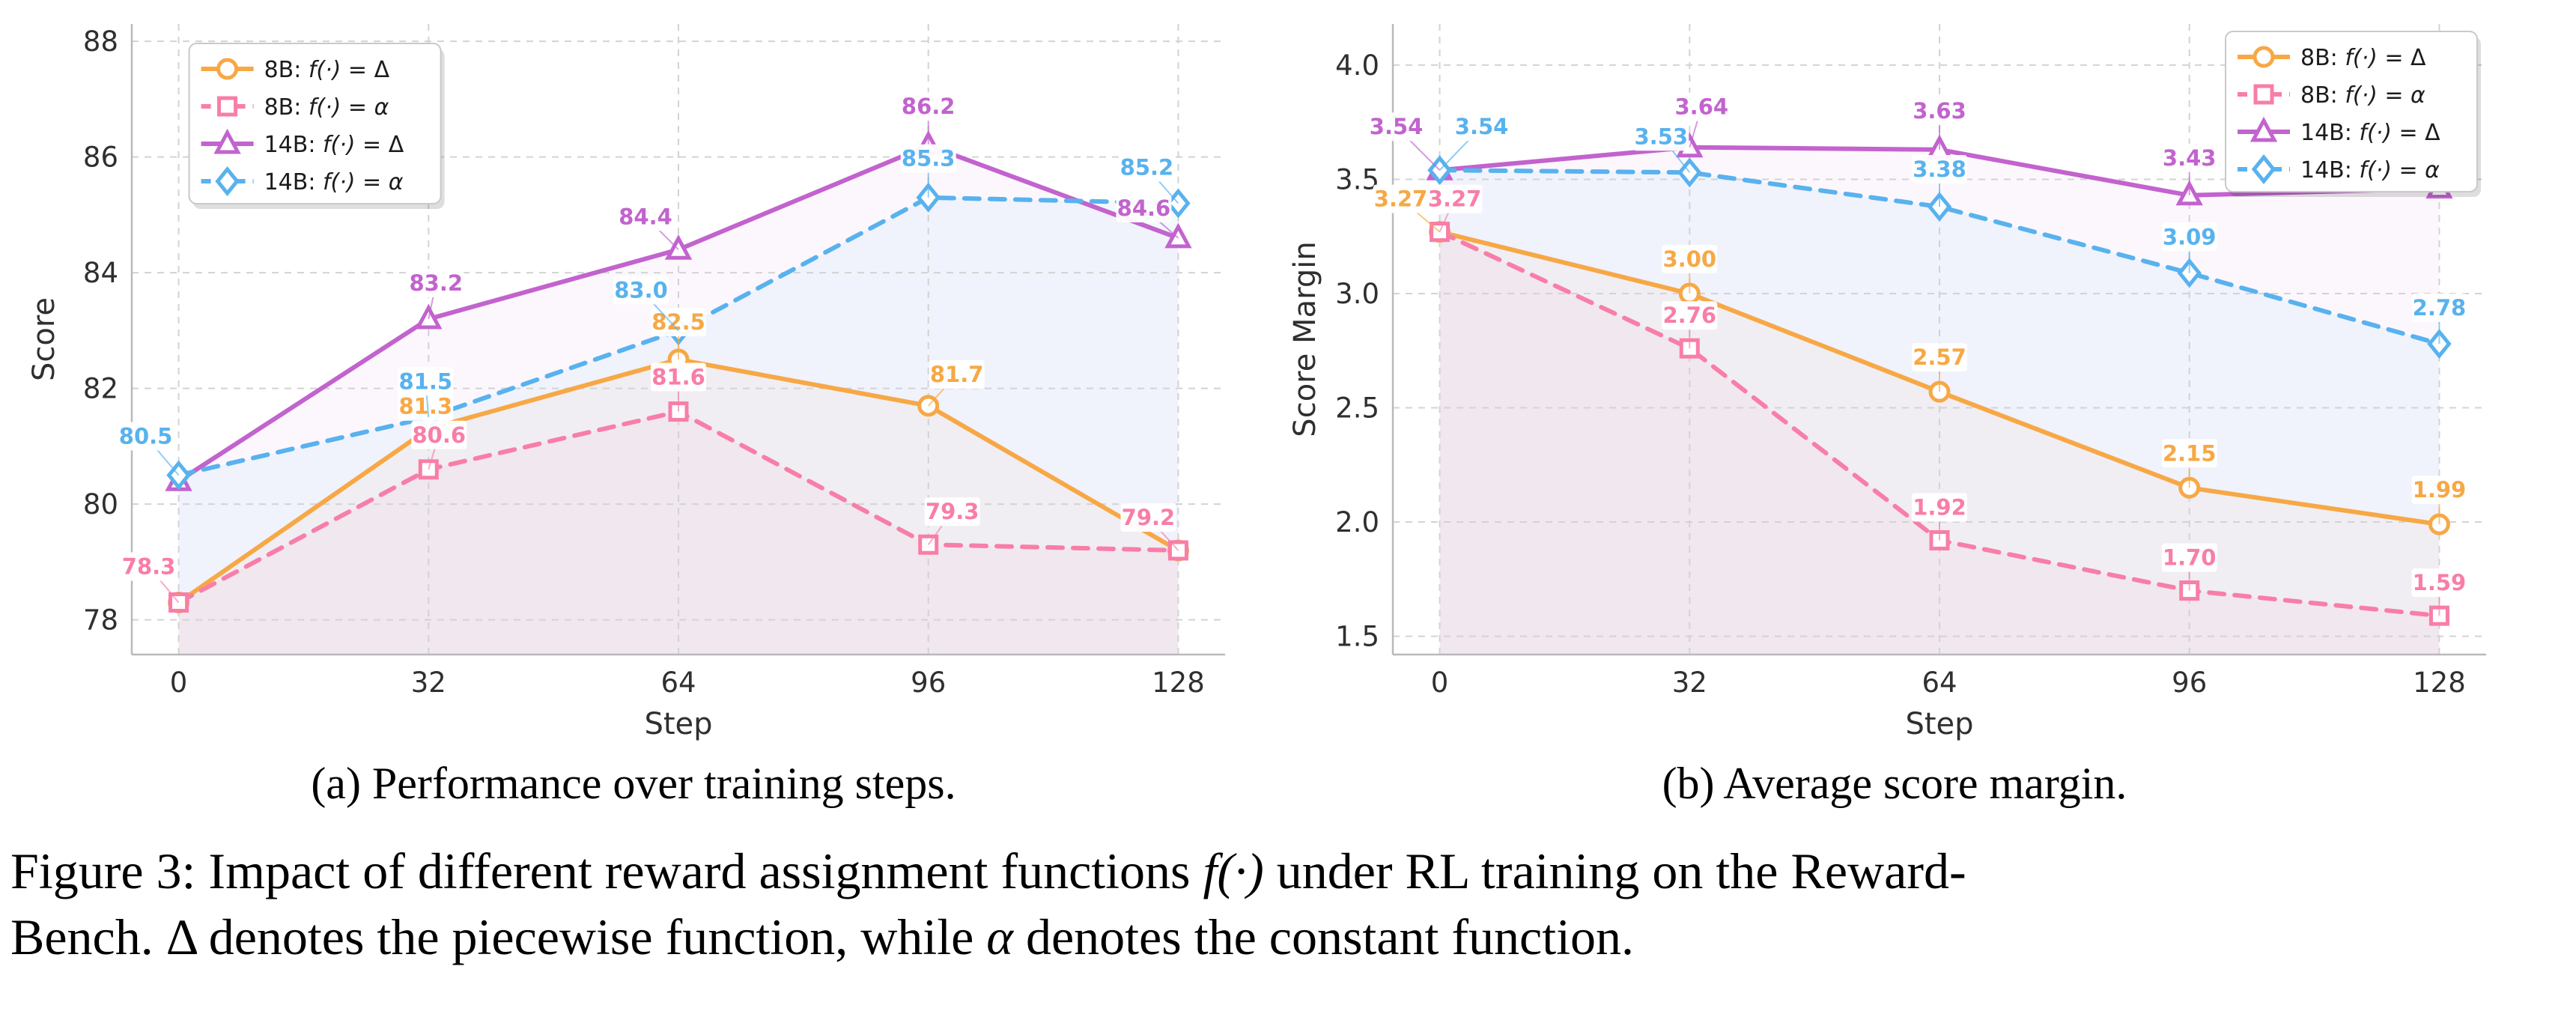 The height and width of the screenshot is (1026, 2576). I want to click on x-tick-label: 128, so click(1178, 683).